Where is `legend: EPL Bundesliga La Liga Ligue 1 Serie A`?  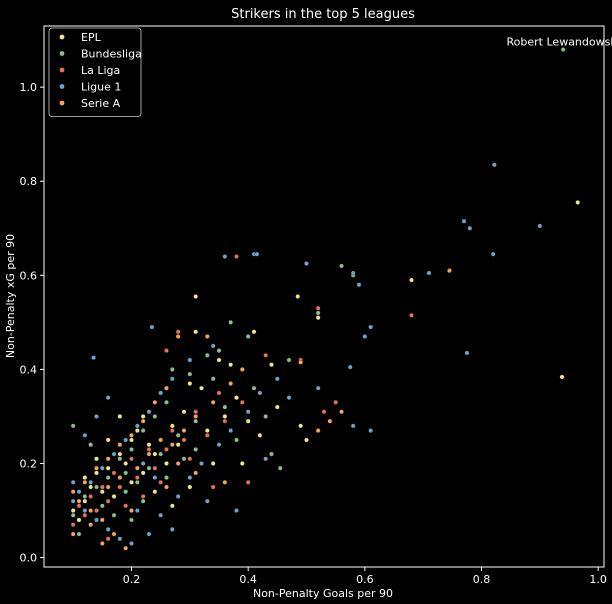
legend: EPL Bundesliga La Liga Ligue 1 Serie A is located at coordinates (95, 72).